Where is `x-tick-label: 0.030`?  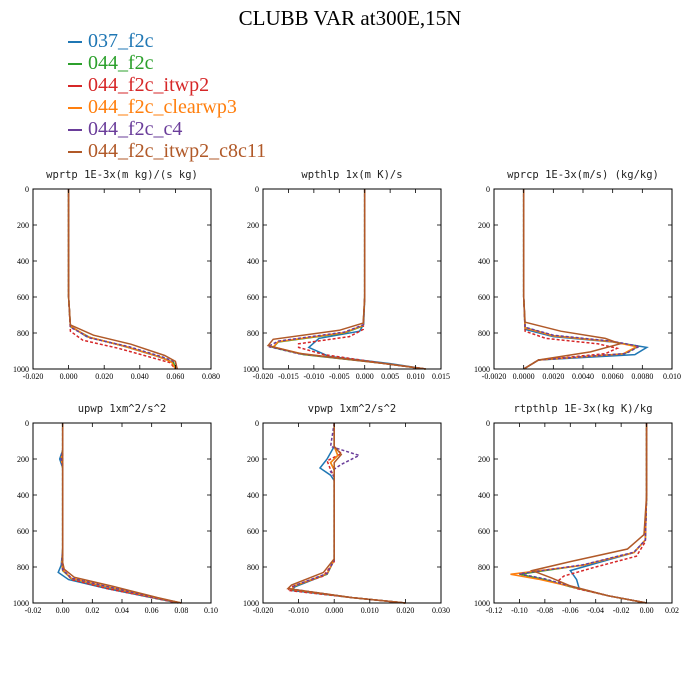 x-tick-label: 0.030 is located at coordinates (441, 610).